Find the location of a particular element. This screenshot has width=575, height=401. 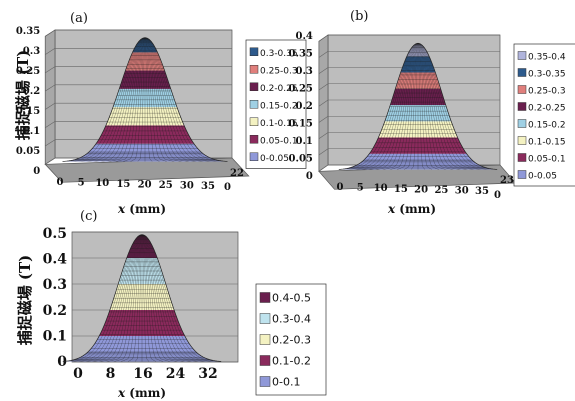

y-axis-label: 捕捉磁場 (T) is located at coordinates (25, 300).